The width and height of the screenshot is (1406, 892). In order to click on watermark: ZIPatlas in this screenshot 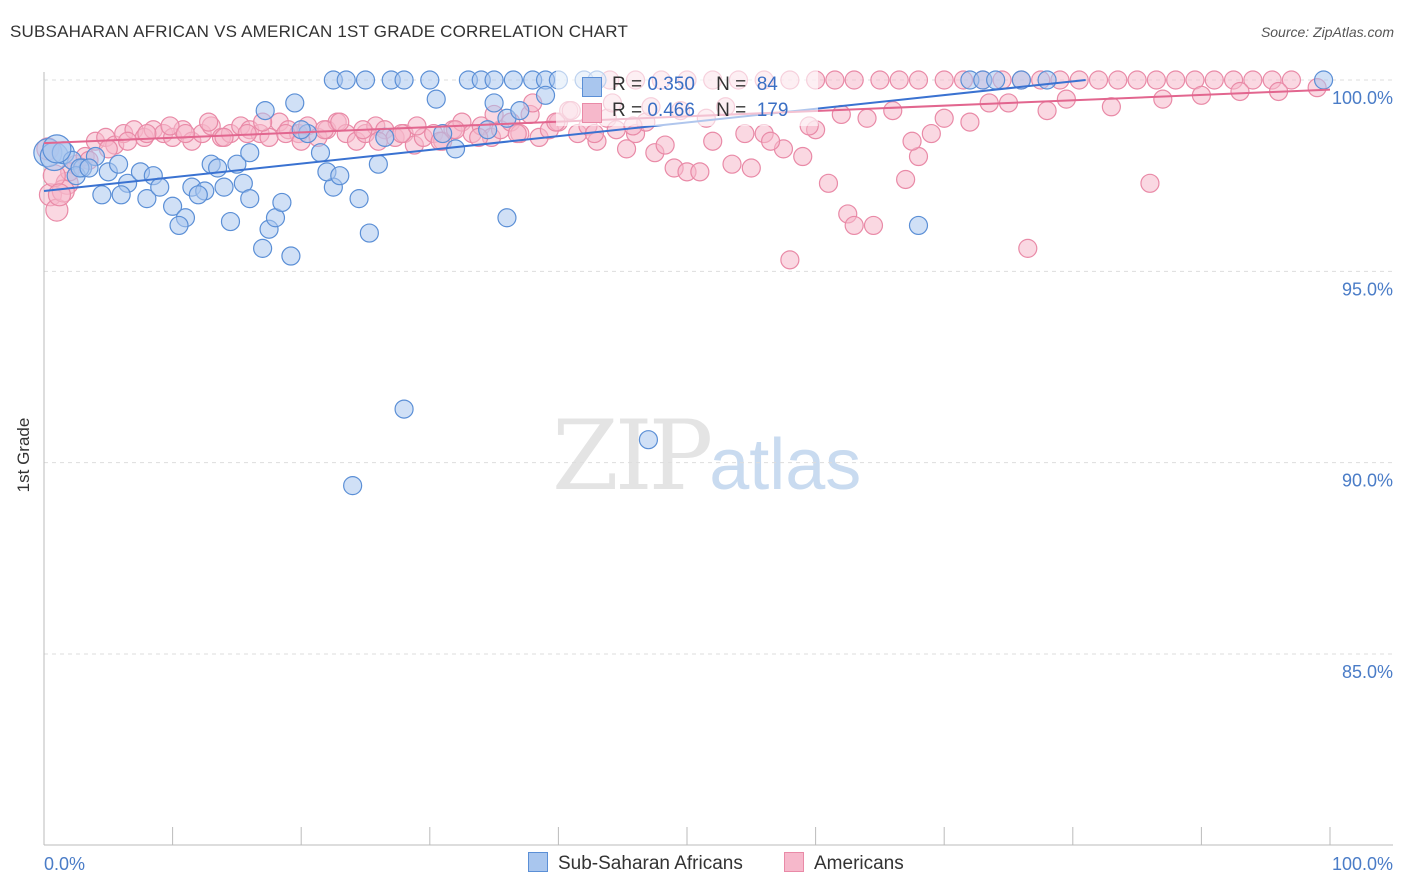, I will do `click(706, 456)`.